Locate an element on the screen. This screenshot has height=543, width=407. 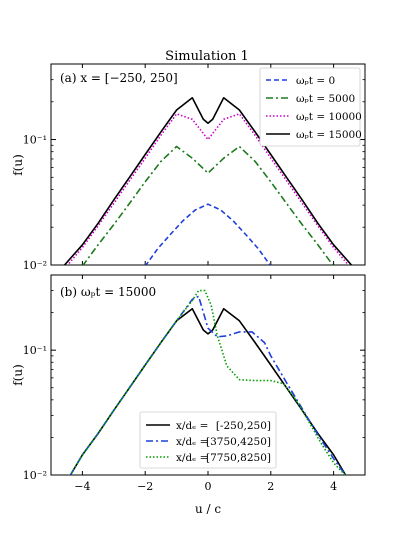
figure-title: Simulation 1 is located at coordinates (207, 56).